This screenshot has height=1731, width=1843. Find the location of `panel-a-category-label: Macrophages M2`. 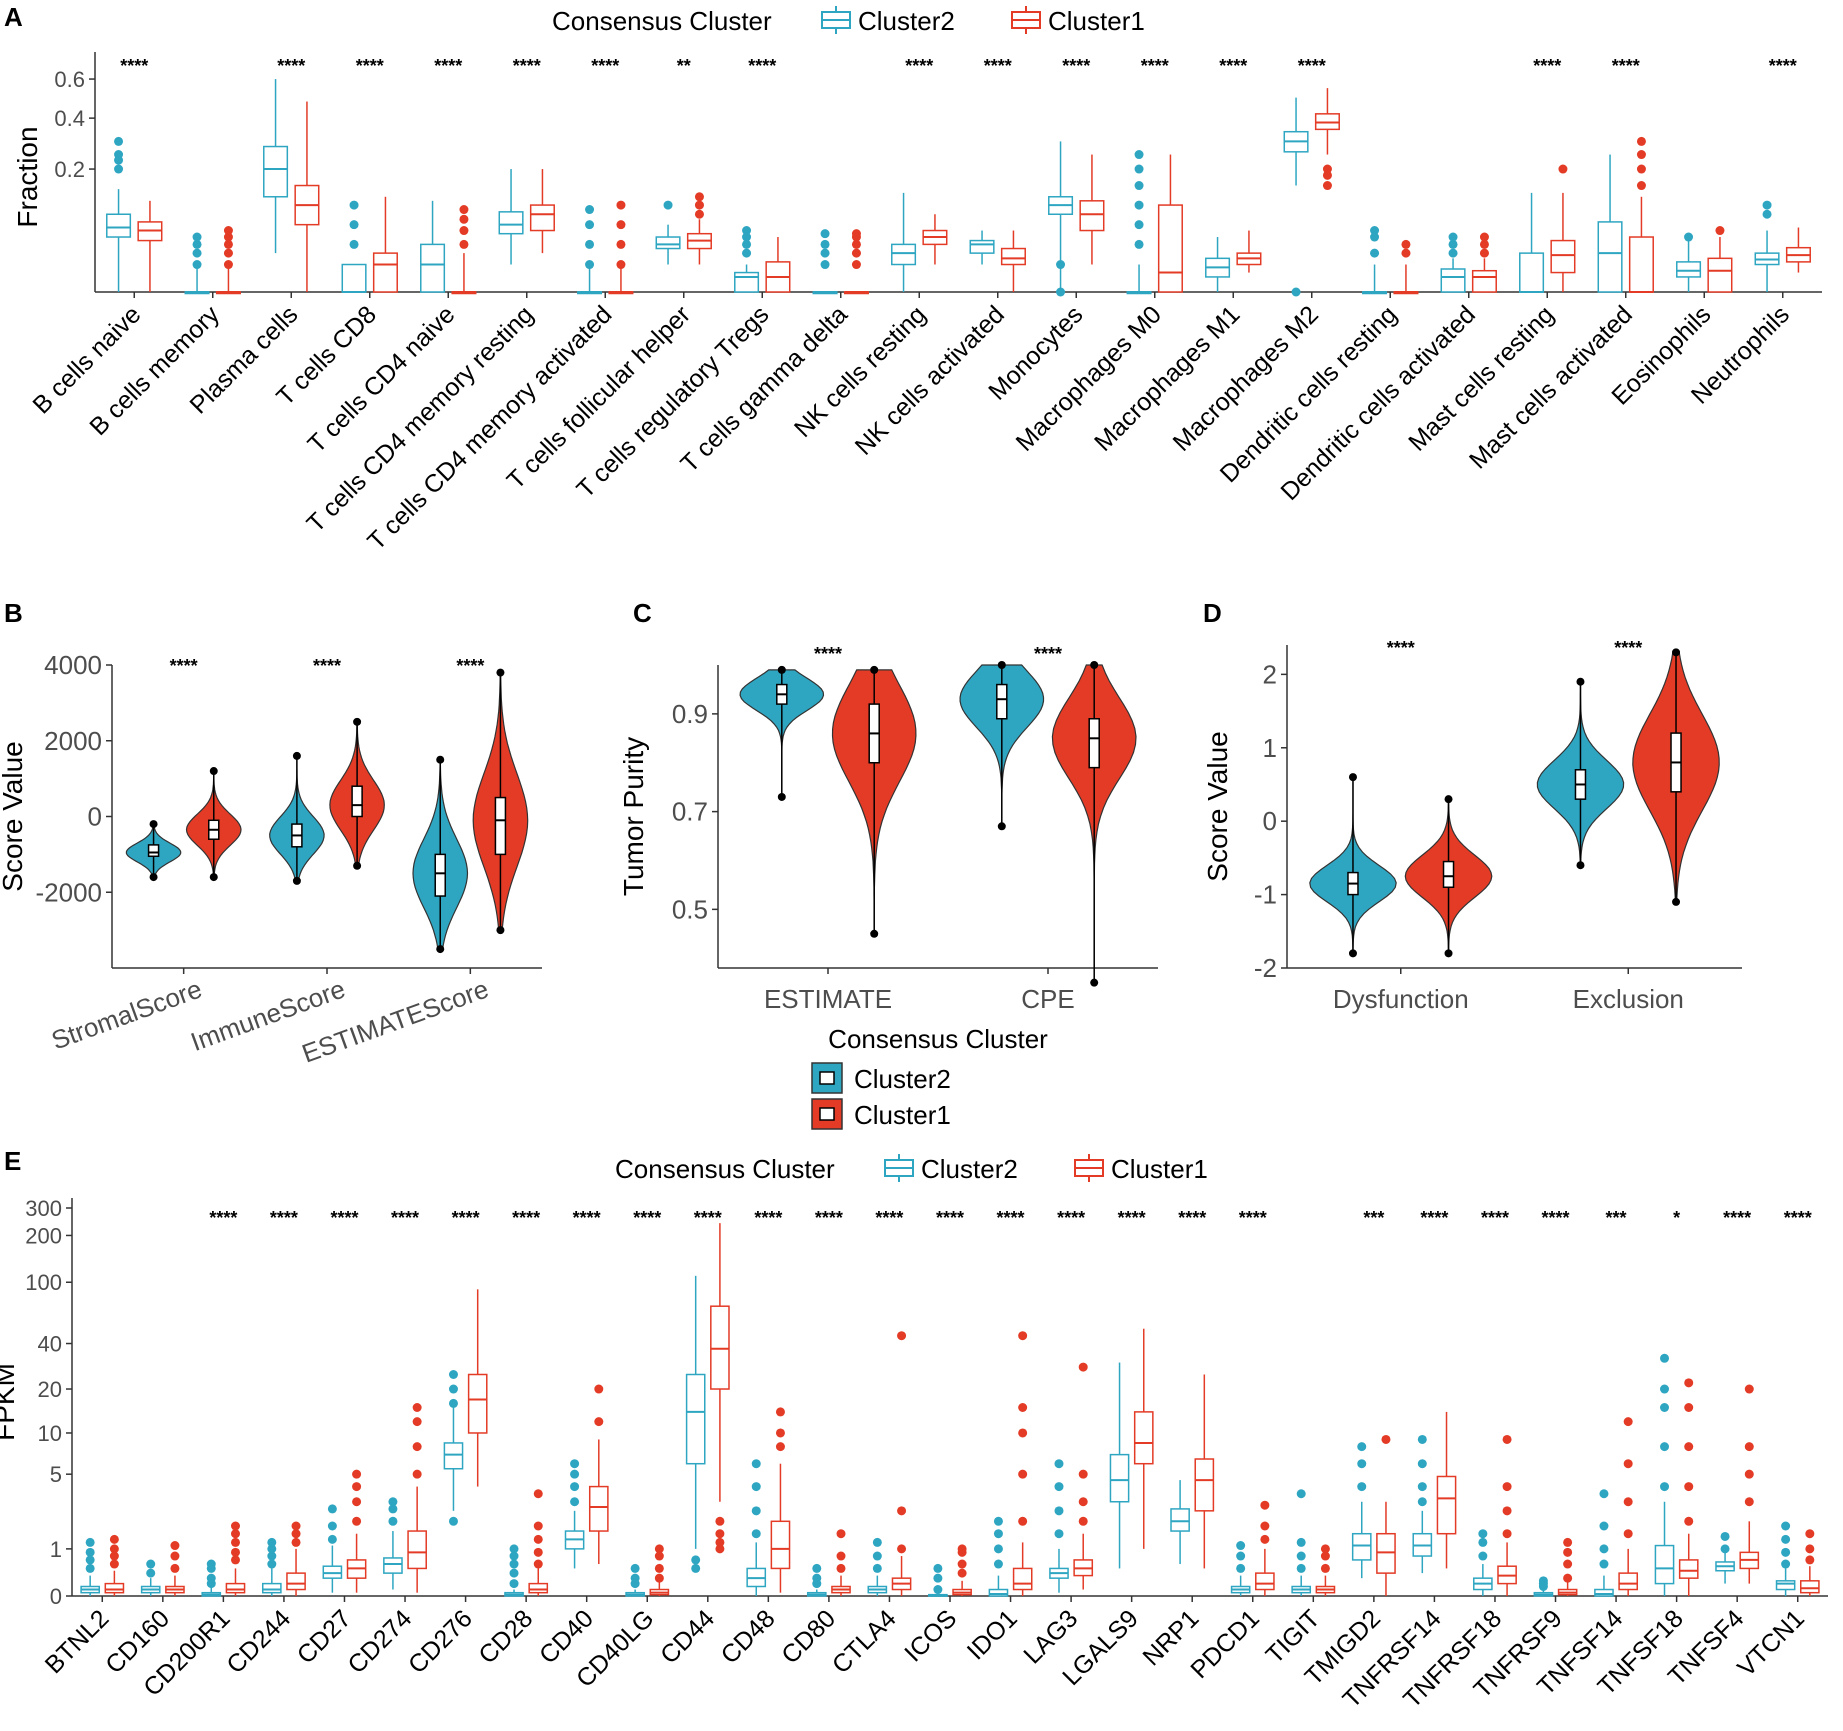

panel-a-category-label: Macrophages M2 is located at coordinates (1246, 378).